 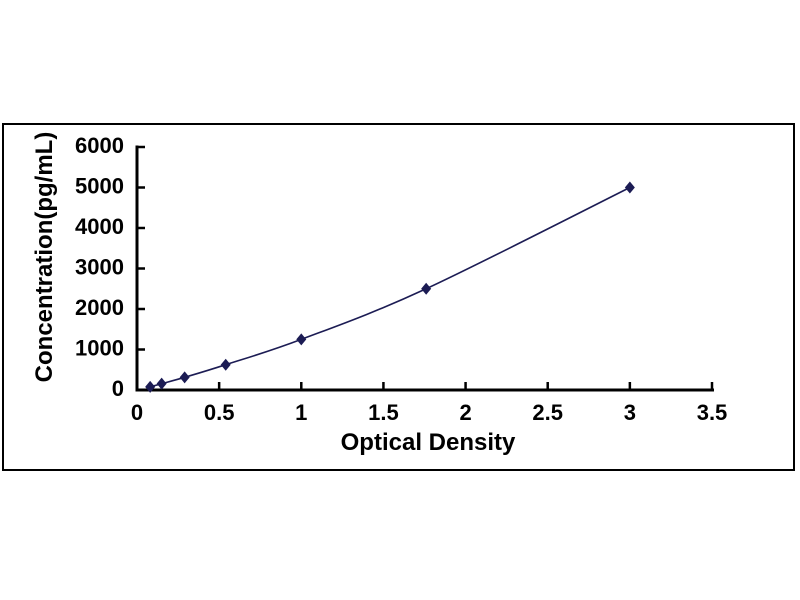 I want to click on y-tick-label: 2000, so click(x=99, y=307).